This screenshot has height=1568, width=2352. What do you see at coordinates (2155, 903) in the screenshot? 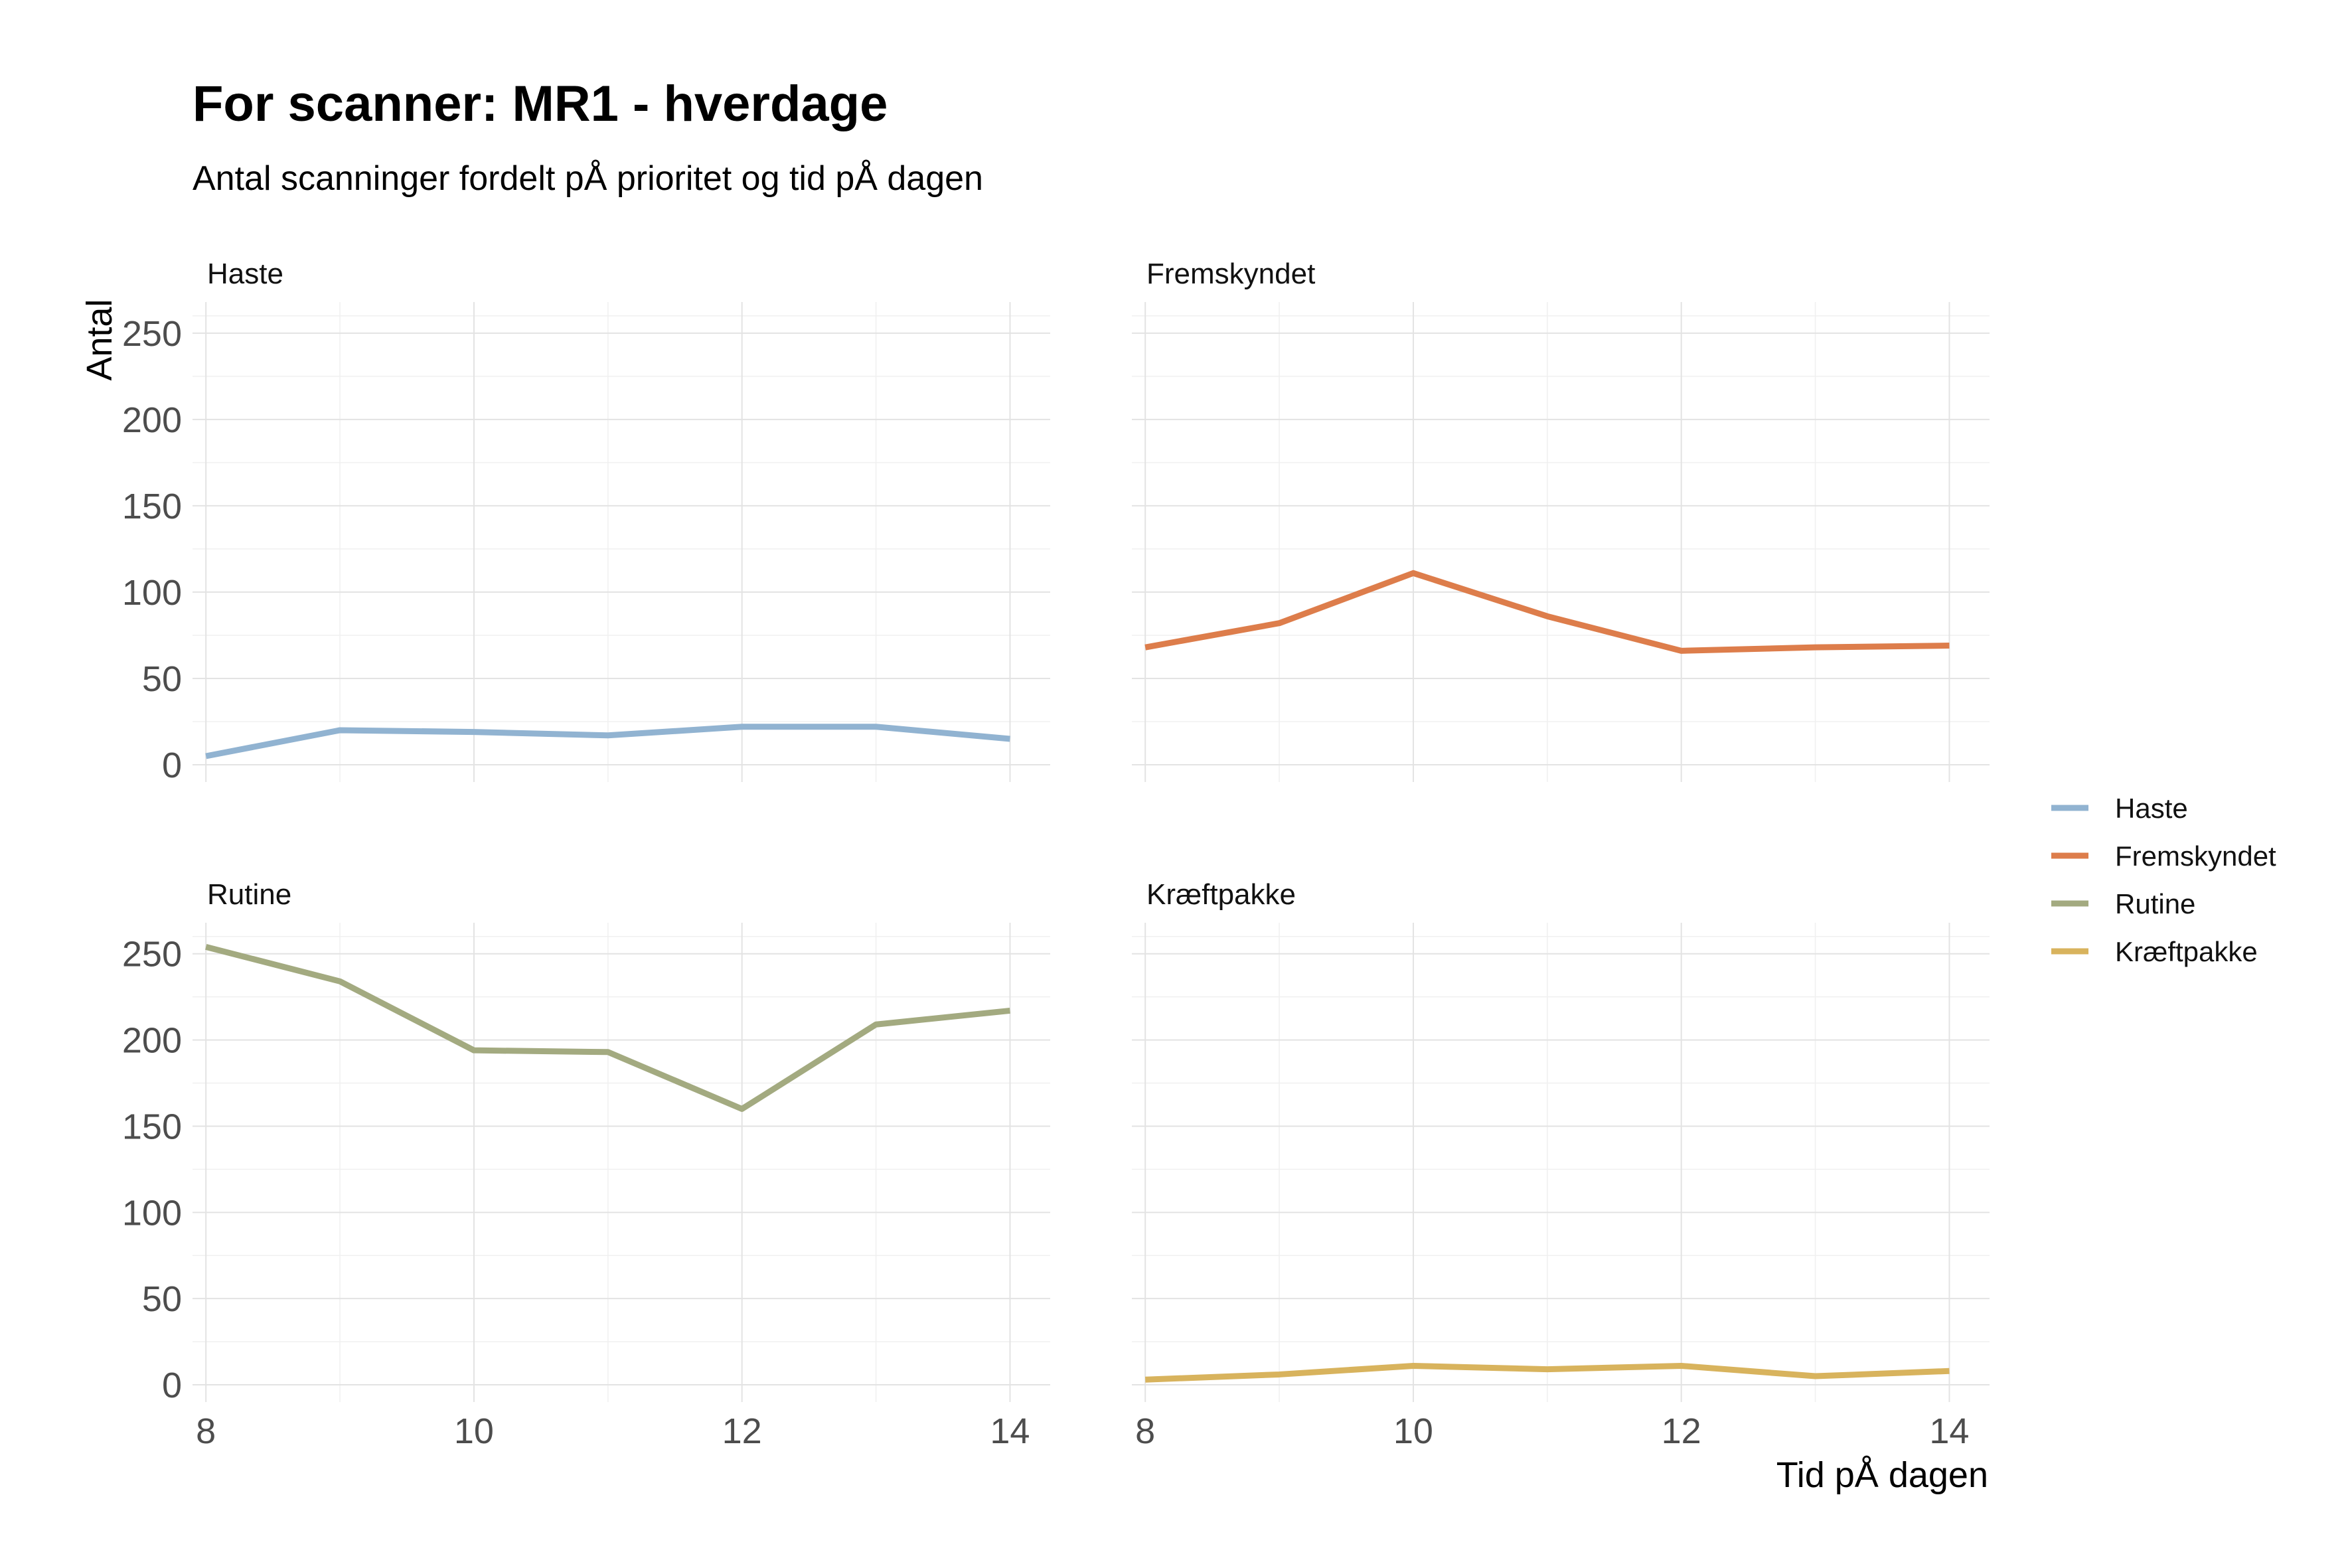
I see `legend-label: Rutine` at bounding box center [2155, 903].